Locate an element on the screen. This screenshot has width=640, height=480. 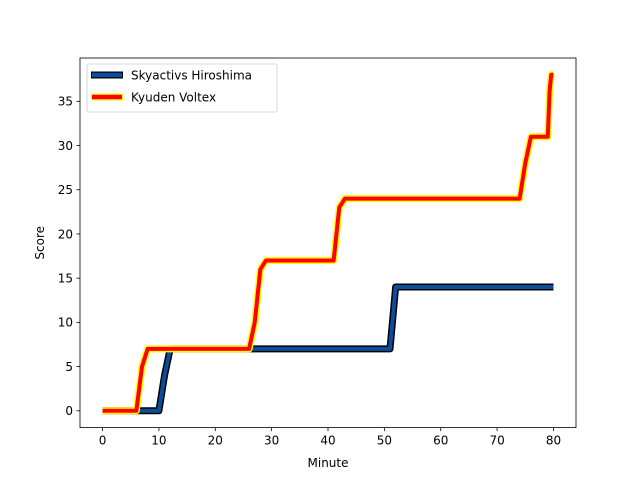
y-axis-label: Score is located at coordinates (40, 243).